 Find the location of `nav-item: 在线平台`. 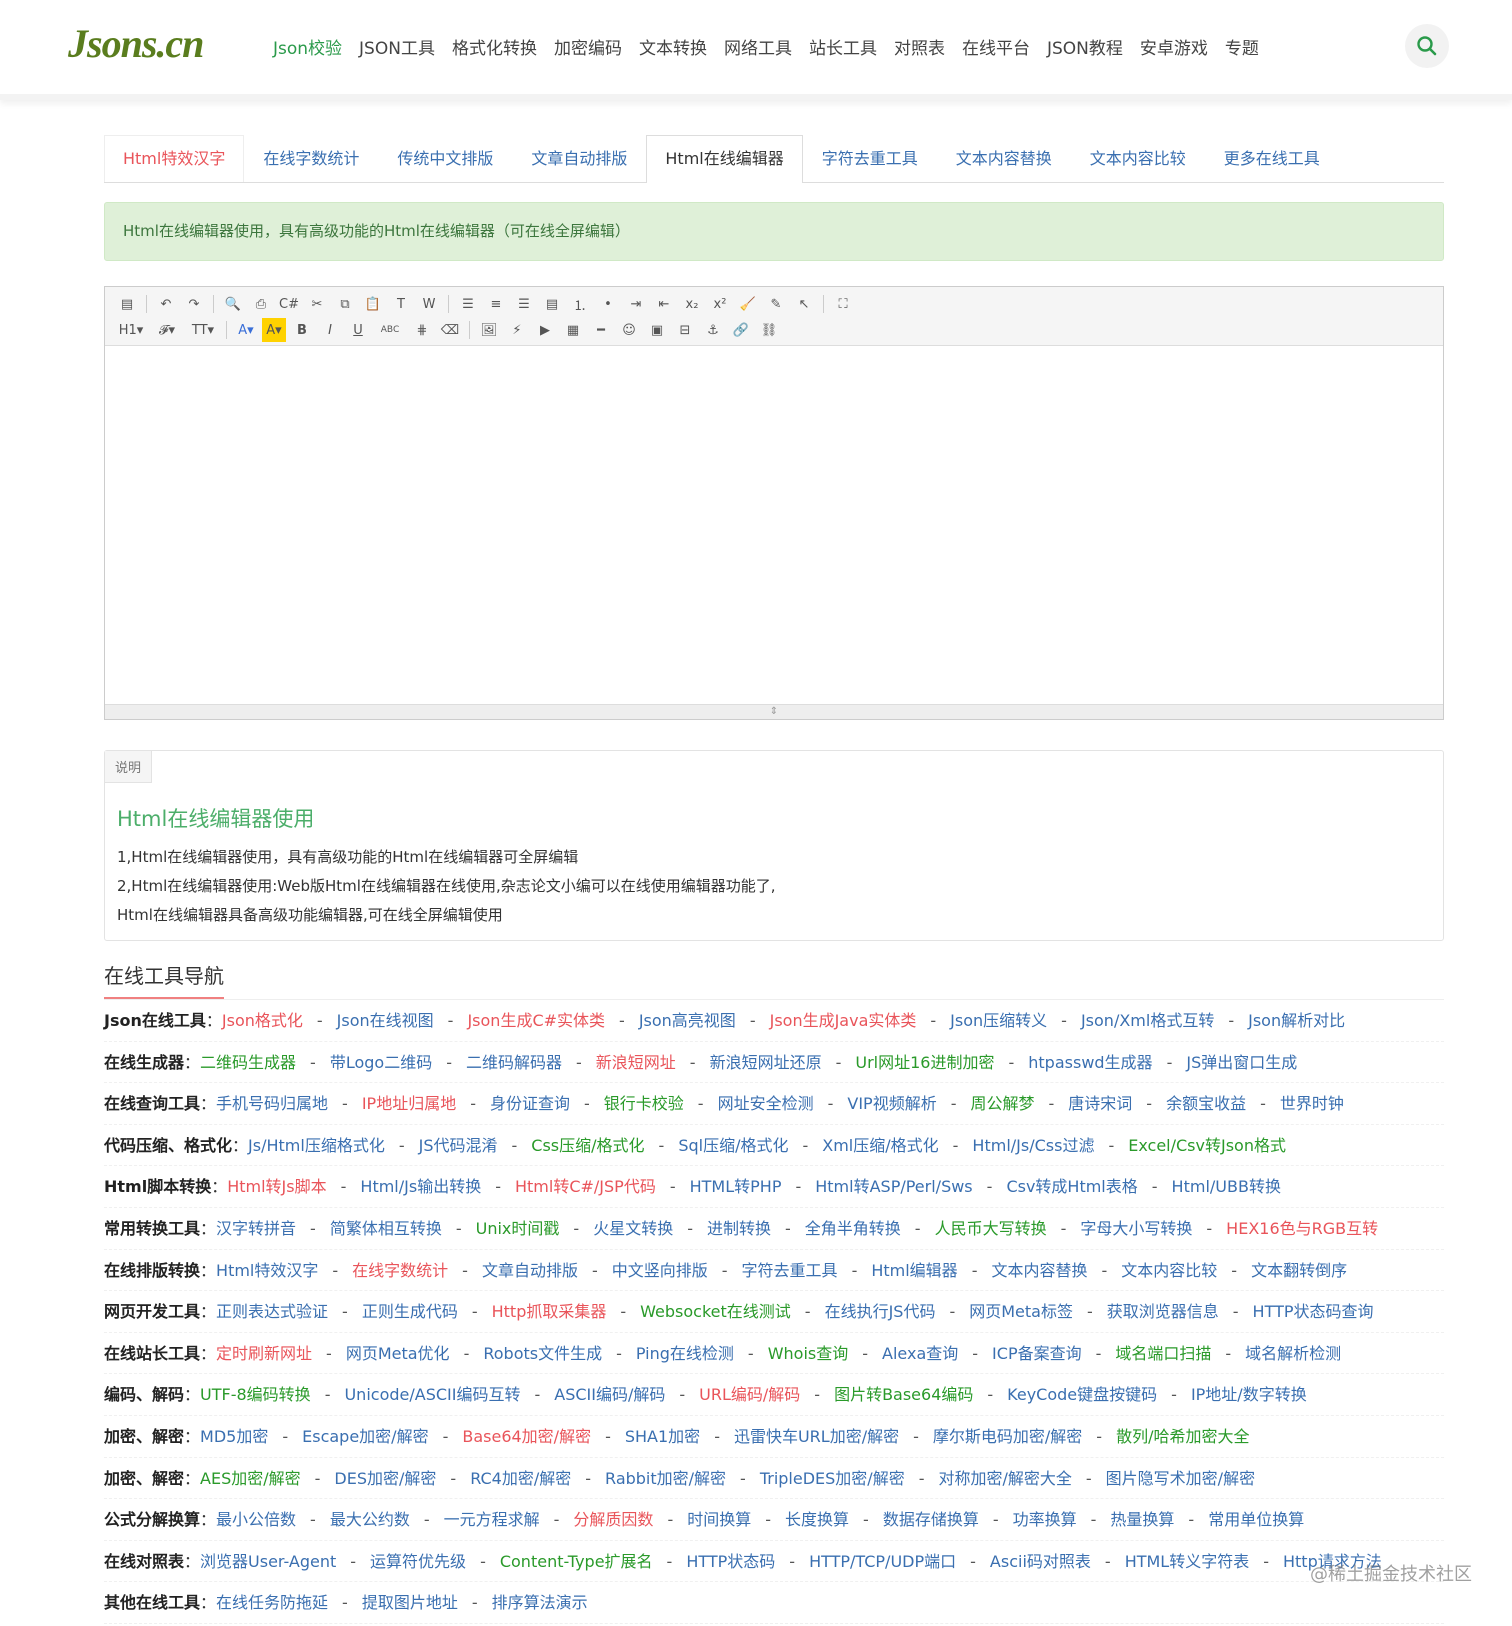

nav-item: 在线平台 is located at coordinates (995, 49).